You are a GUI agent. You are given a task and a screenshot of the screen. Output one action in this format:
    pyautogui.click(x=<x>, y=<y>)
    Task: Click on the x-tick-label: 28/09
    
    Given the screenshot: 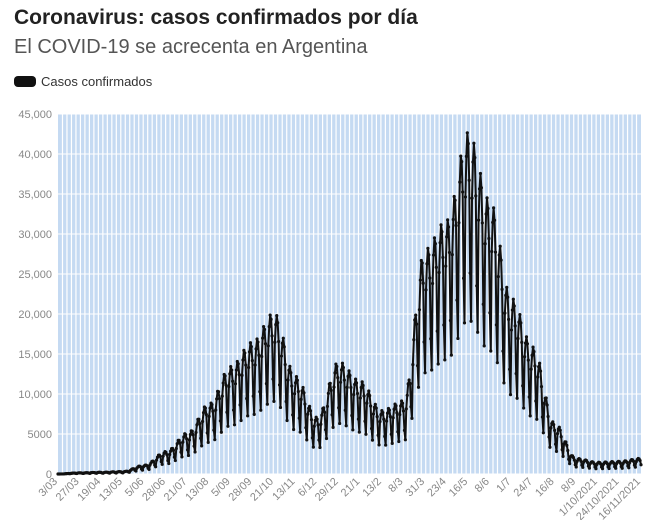 What is the action you would take?
    pyautogui.click(x=241, y=490)
    